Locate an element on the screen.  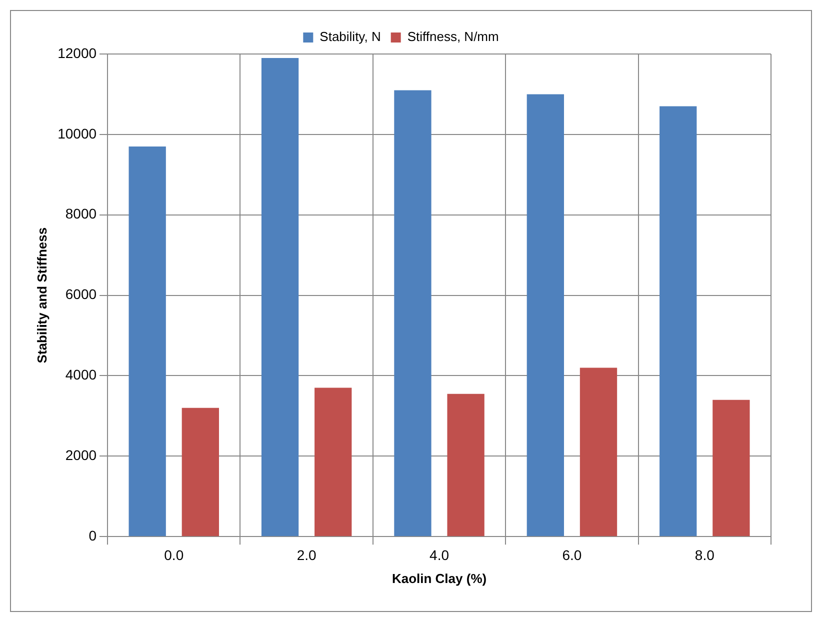
y-axis-title: Stability and Stiffness is located at coordinates (42, 295).